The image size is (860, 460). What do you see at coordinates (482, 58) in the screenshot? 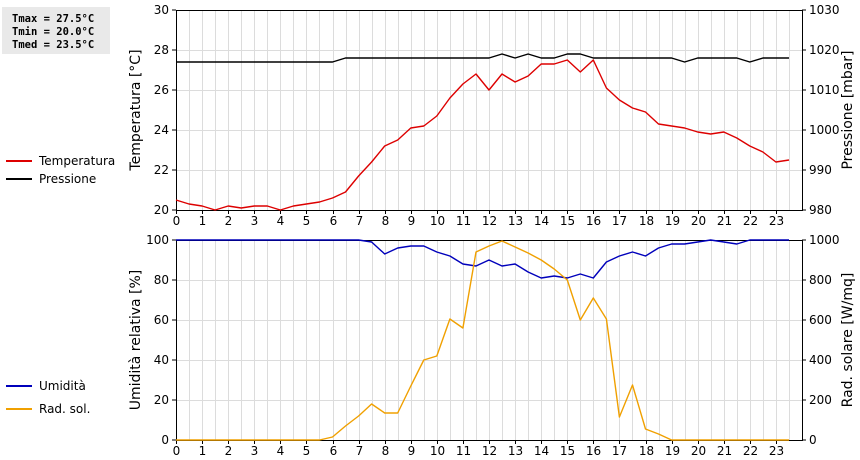
I see `series-line-pressione` at bounding box center [482, 58].